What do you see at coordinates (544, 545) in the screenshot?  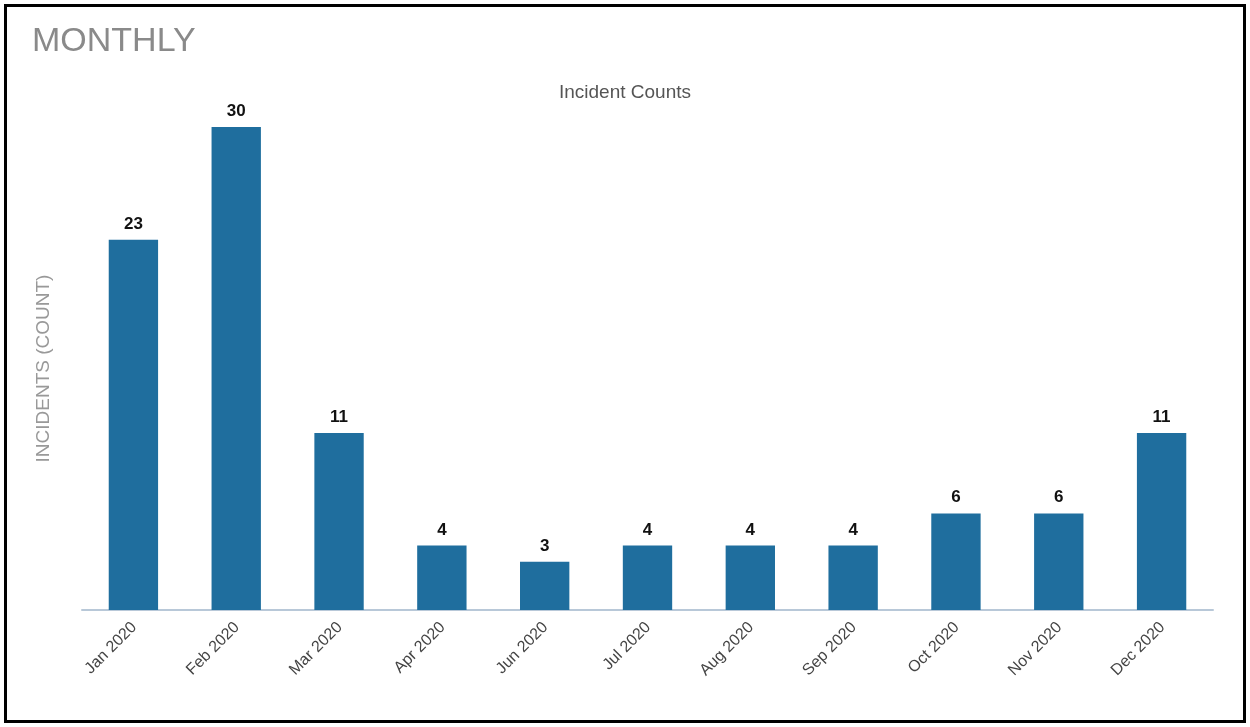 I see `data-label: 3` at bounding box center [544, 545].